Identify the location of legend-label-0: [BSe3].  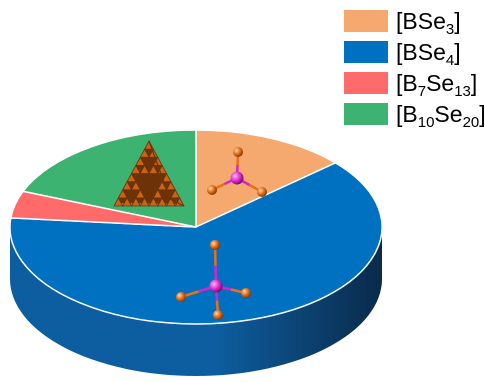
(428, 23).